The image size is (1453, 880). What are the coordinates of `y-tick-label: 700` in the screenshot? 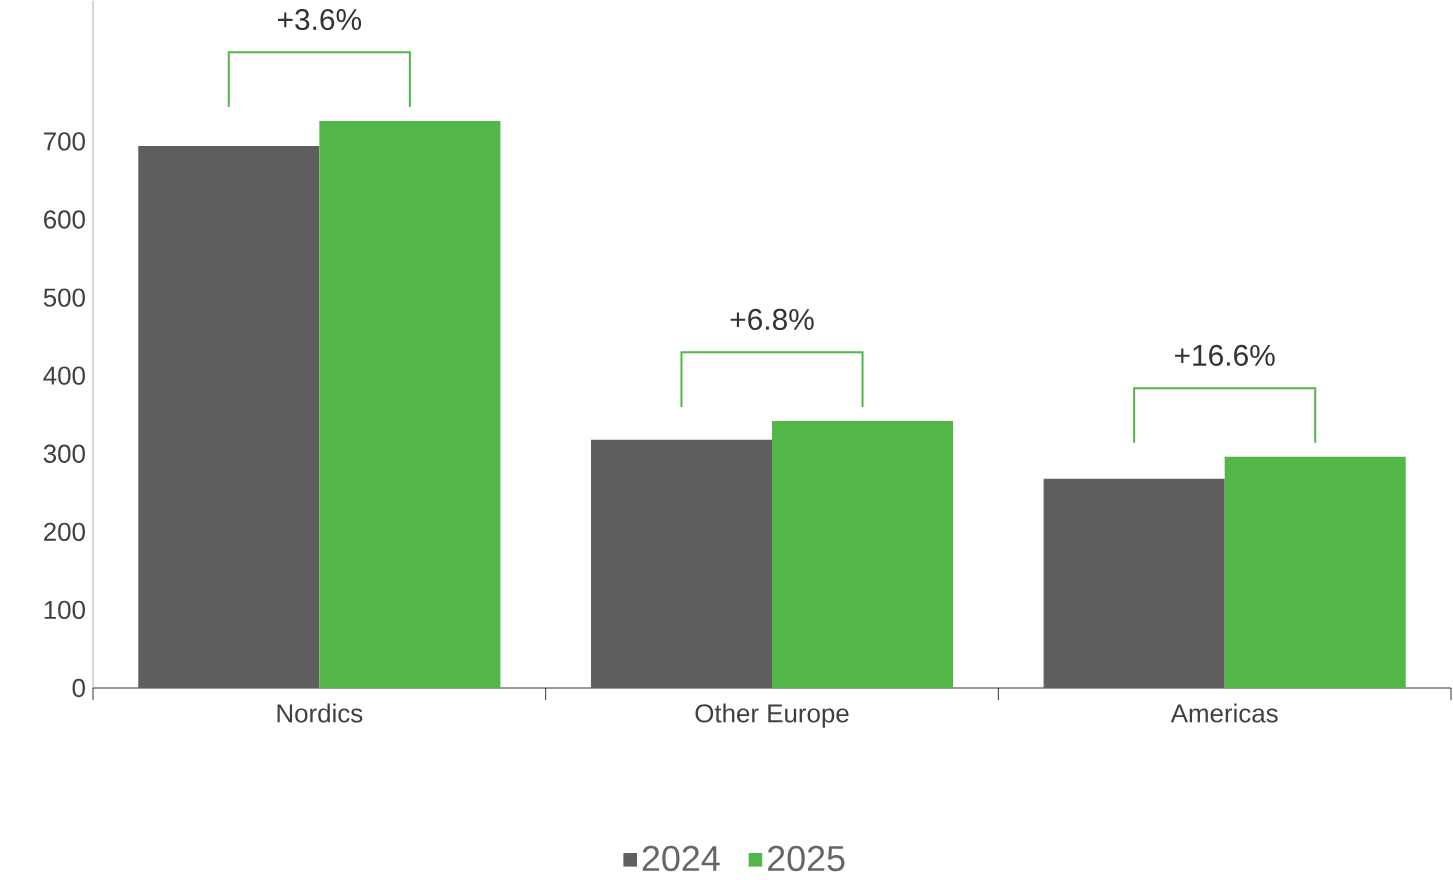 It's located at (64, 141).